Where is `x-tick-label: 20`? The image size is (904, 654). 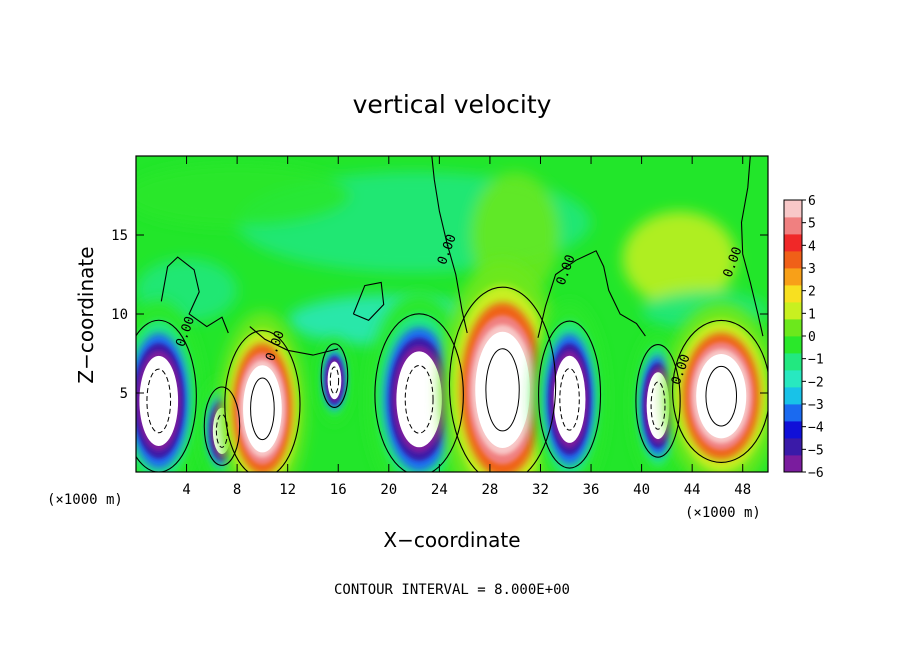
x-tick-label: 20 is located at coordinates (388, 490).